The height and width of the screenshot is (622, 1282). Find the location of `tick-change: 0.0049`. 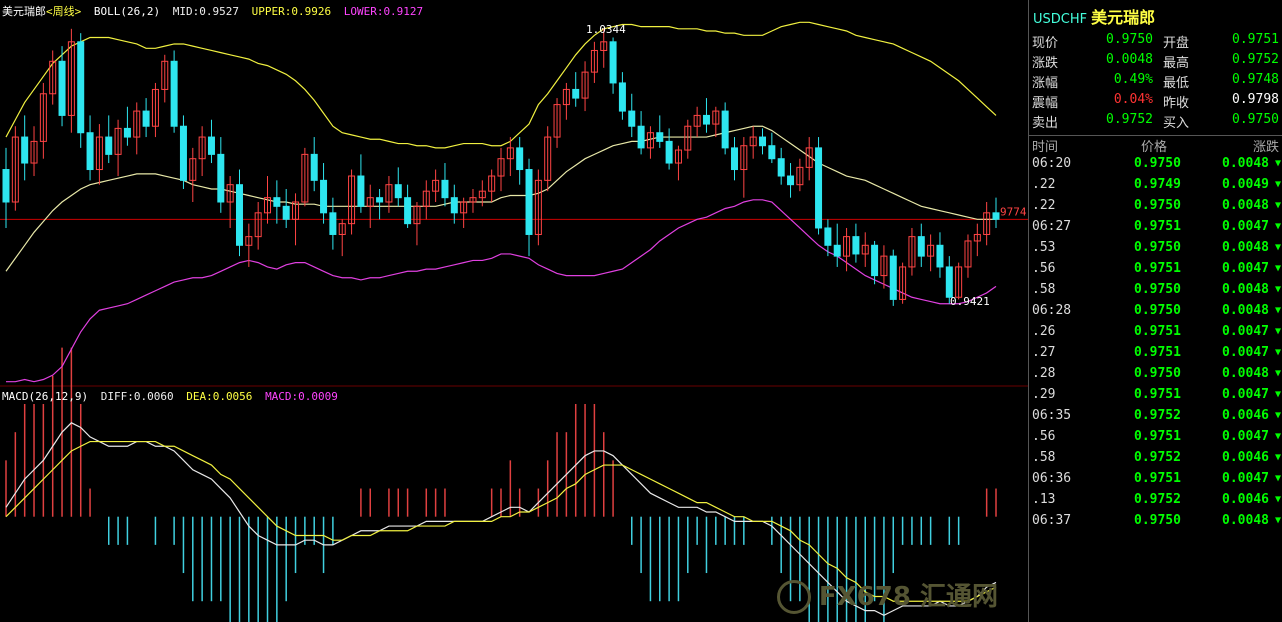

tick-change: 0.0049 is located at coordinates (1245, 184).